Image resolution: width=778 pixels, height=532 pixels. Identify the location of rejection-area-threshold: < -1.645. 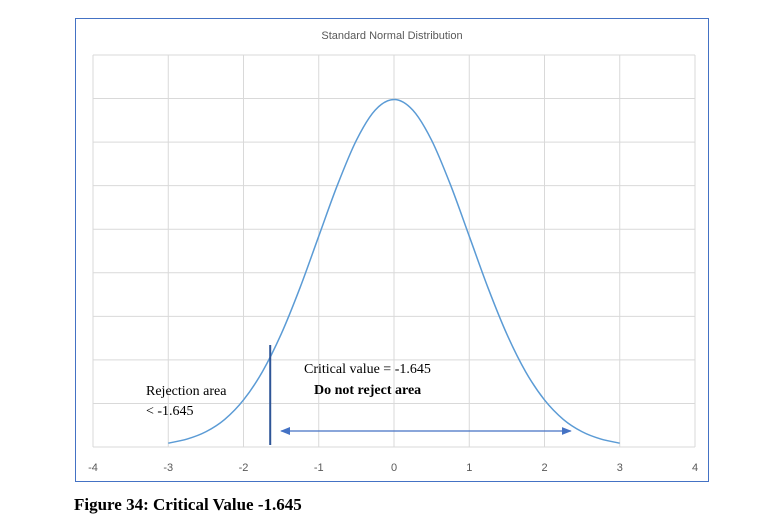
(170, 411).